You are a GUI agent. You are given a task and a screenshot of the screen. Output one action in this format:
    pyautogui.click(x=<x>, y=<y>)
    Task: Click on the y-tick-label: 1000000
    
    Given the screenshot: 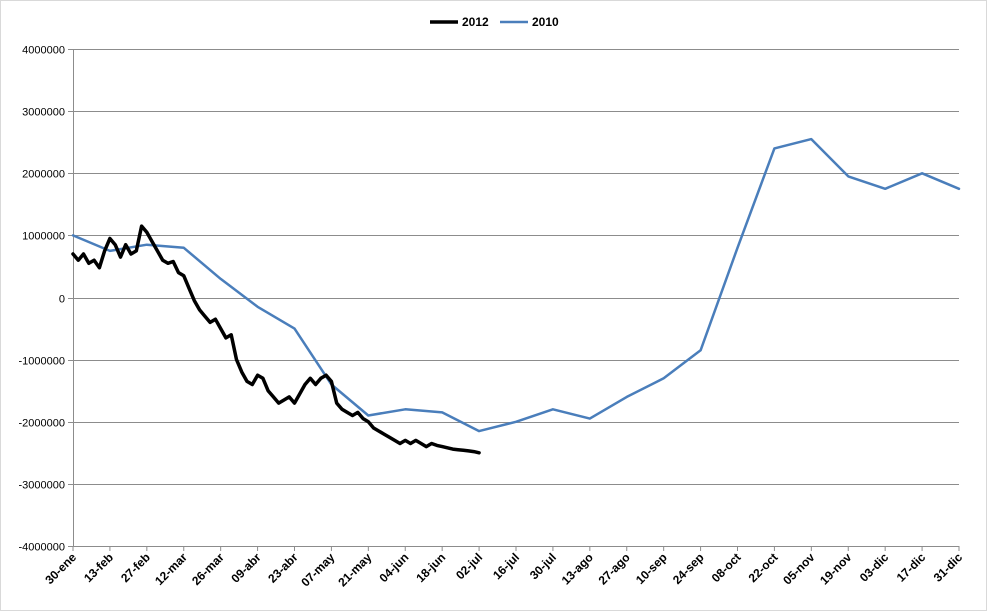 What is the action you would take?
    pyautogui.click(x=43, y=237)
    